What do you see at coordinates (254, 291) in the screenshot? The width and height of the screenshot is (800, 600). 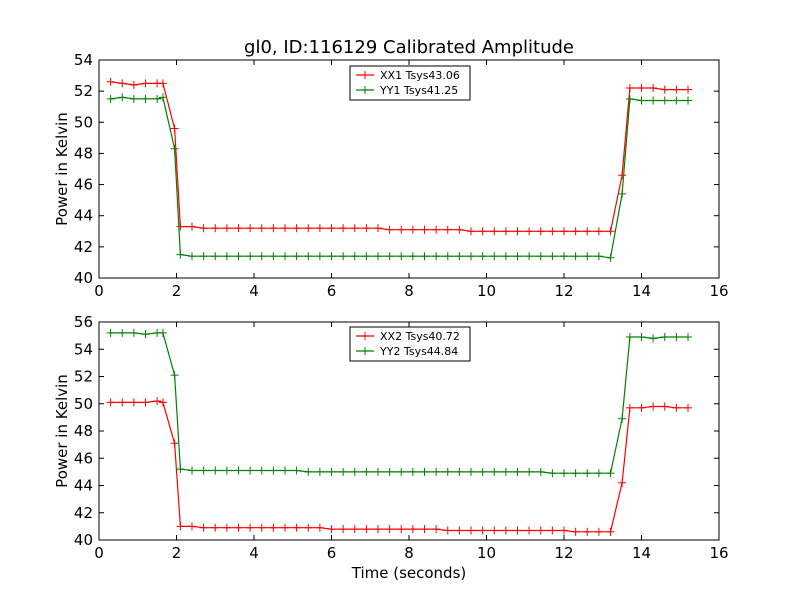 I see `x-tick-label: 4` at bounding box center [254, 291].